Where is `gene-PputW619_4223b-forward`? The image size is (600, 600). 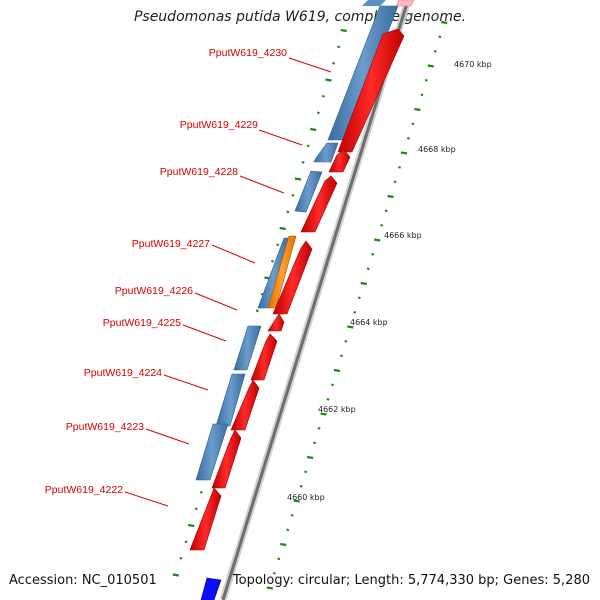
gene-PputW619_4223b-forward is located at coordinates (226, 459).